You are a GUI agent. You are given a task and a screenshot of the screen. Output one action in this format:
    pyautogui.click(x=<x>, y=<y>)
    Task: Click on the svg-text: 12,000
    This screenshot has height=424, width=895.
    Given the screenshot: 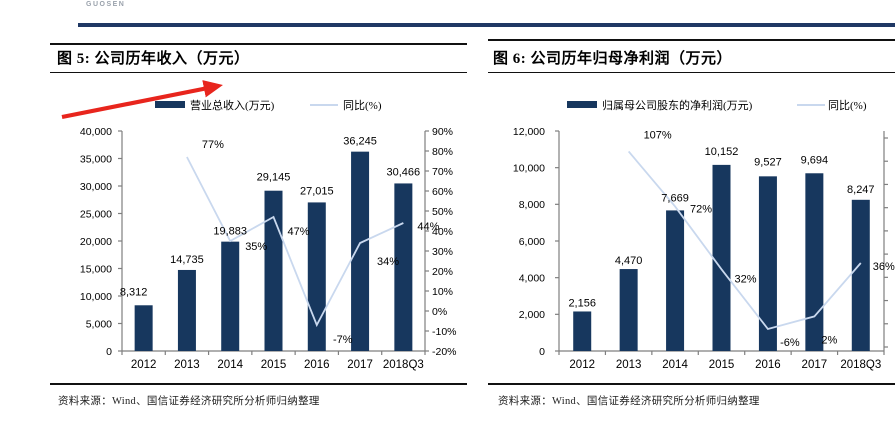 What is the action you would take?
    pyautogui.click(x=529, y=132)
    